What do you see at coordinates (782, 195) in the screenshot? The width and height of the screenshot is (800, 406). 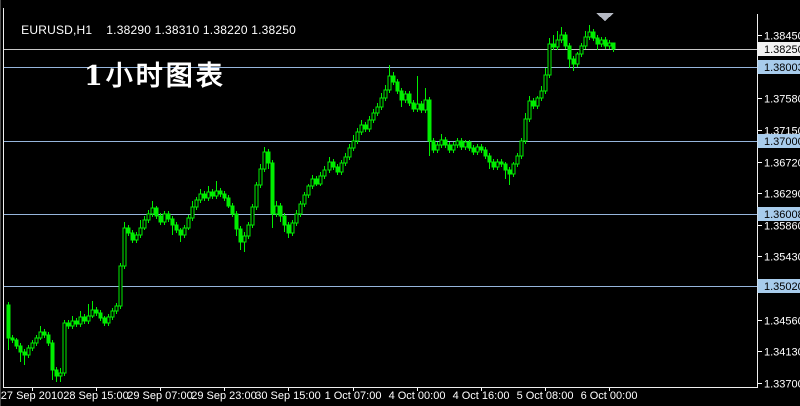 I see `price-tick-label: 1.36290` at bounding box center [782, 195].